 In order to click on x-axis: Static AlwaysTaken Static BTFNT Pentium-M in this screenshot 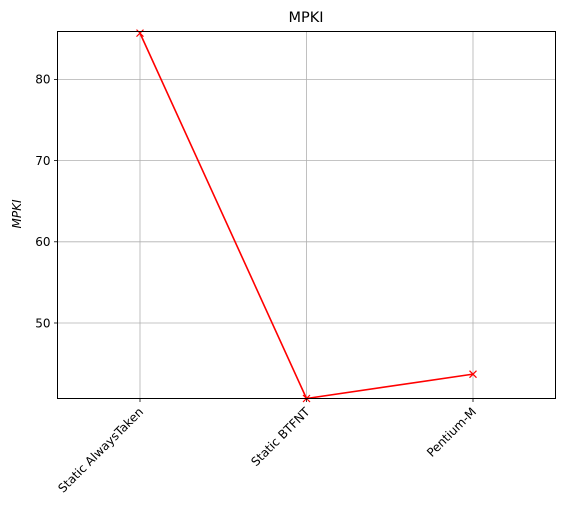, I will do `click(267, 447)`.